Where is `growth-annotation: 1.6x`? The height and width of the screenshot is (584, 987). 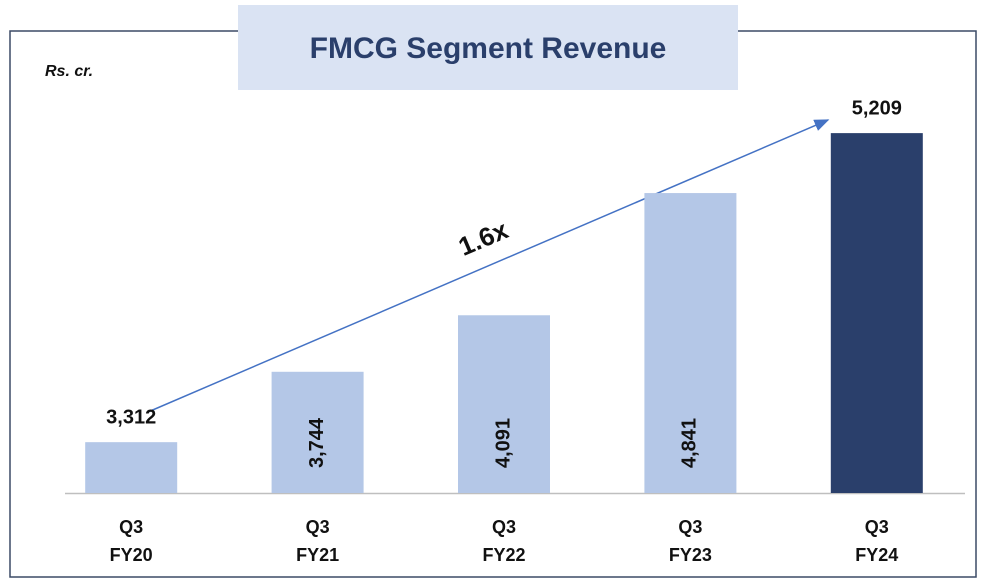 growth-annotation: 1.6x is located at coordinates (483, 238).